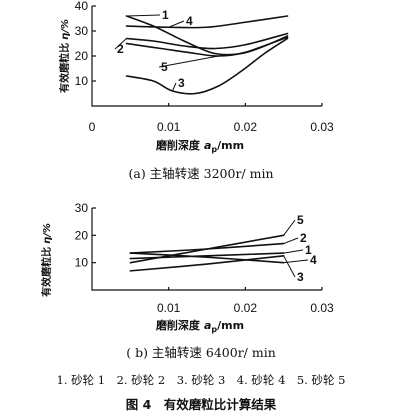 This screenshot has height=417, width=402. Describe the element at coordinates (313, 260) in the screenshot. I see `chart-b-series-4-label: 4` at that location.